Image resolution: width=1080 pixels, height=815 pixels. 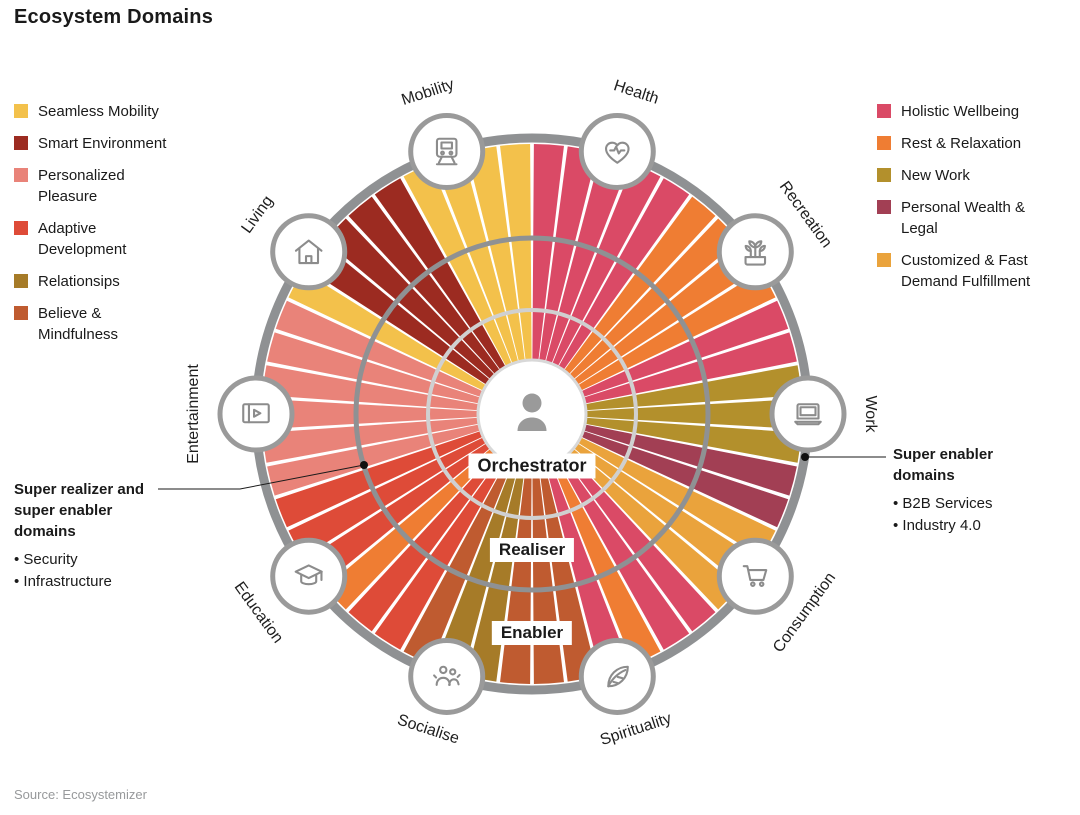 I want to click on cart-icon, so click(x=755, y=576).